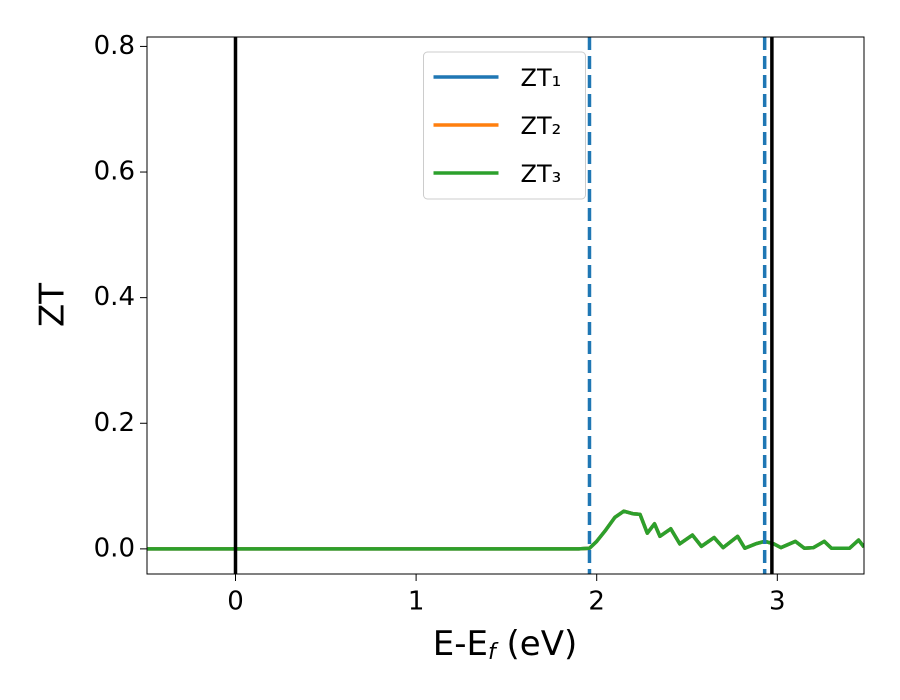 The image size is (900, 700). What do you see at coordinates (114, 548) in the screenshot?
I see `y-tick-label: 0.0` at bounding box center [114, 548].